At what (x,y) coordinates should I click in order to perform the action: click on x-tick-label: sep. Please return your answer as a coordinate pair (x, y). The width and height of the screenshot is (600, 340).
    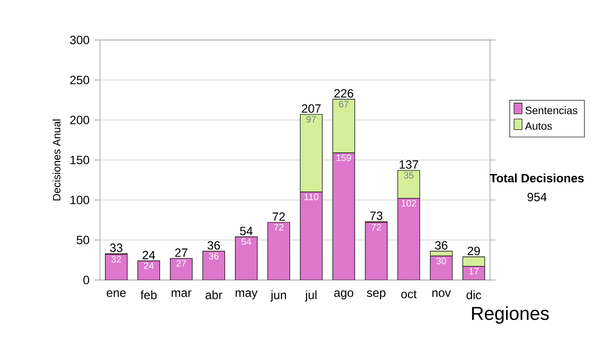
    Looking at the image, I should click on (376, 295).